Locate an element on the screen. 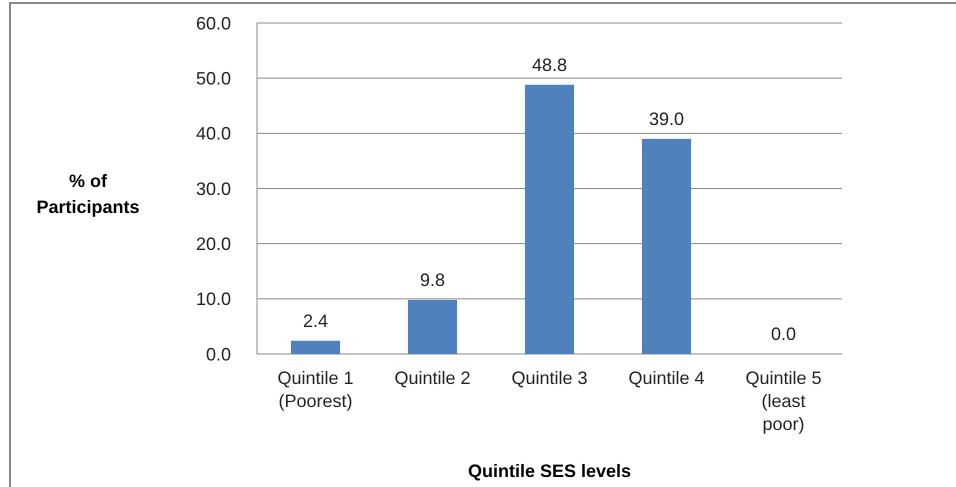 Image resolution: width=956 pixels, height=487 pixels. x-tick-label: Quintile 3 is located at coordinates (549, 378).